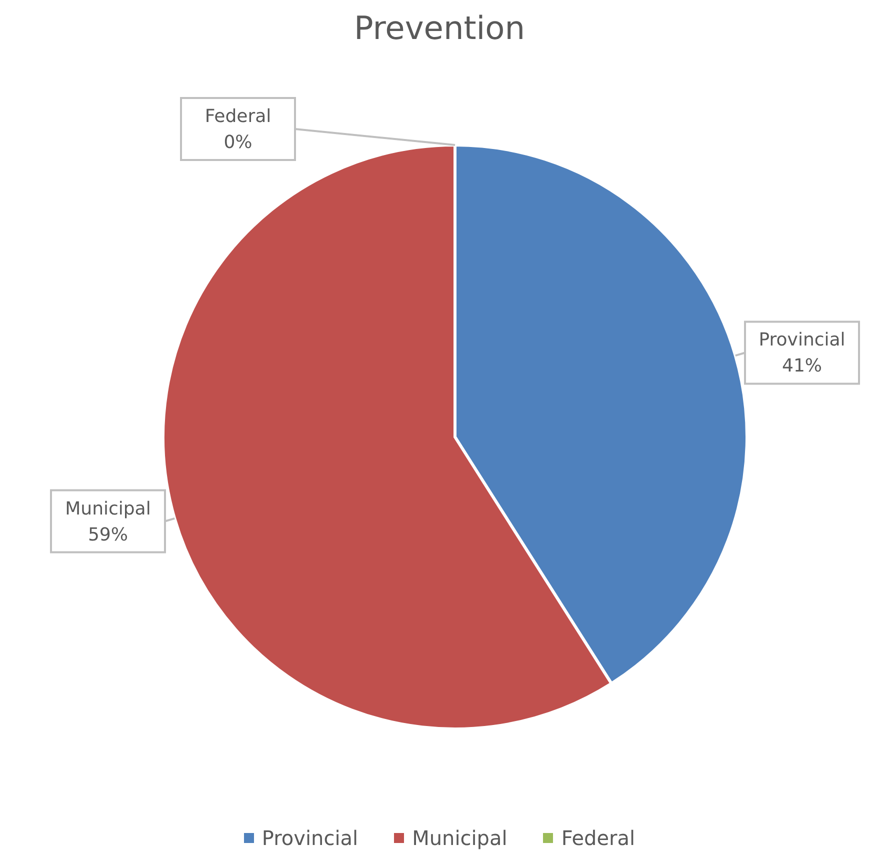 Image resolution: width=879 pixels, height=850 pixels. Describe the element at coordinates (802, 366) in the screenshot. I see `data-label: 41%` at that location.